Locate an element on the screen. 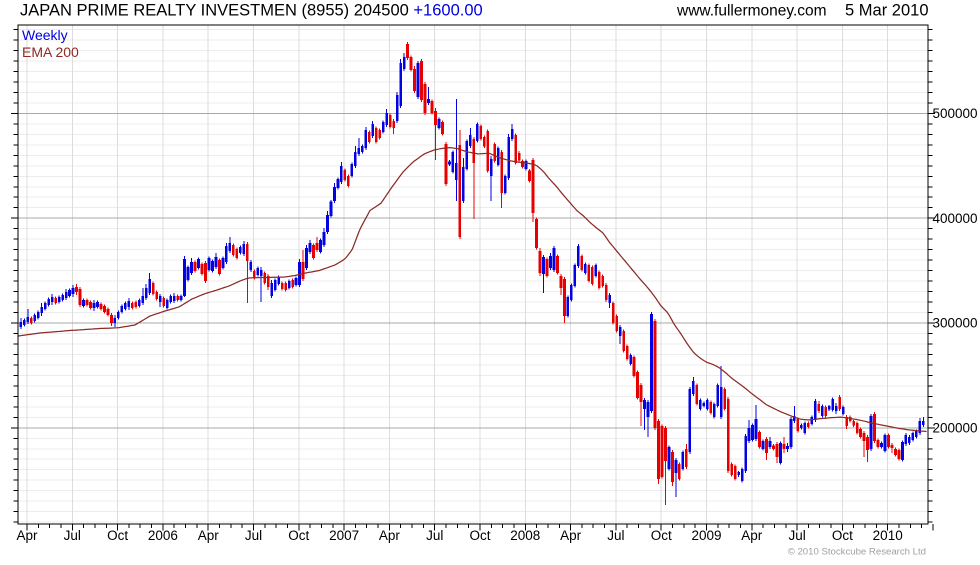 This screenshot has width=980, height=565. svg-text: 400000 is located at coordinates (955, 218).